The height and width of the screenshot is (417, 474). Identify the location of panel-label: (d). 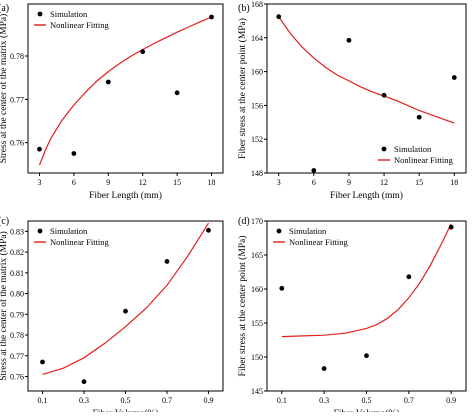
(244, 221).